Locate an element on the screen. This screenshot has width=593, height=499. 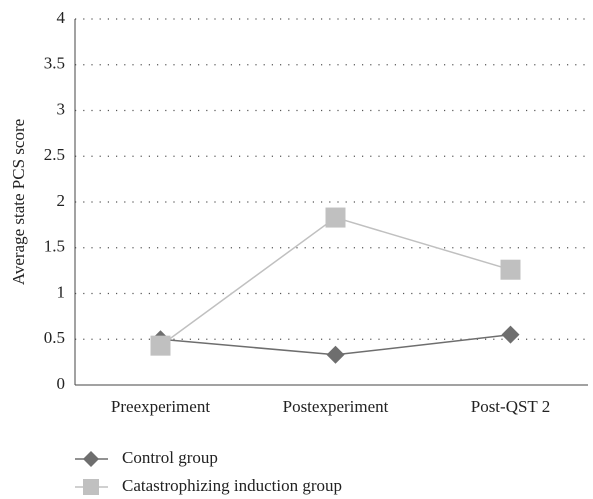
y-tick-label: 1.5 is located at coordinates (54, 246).